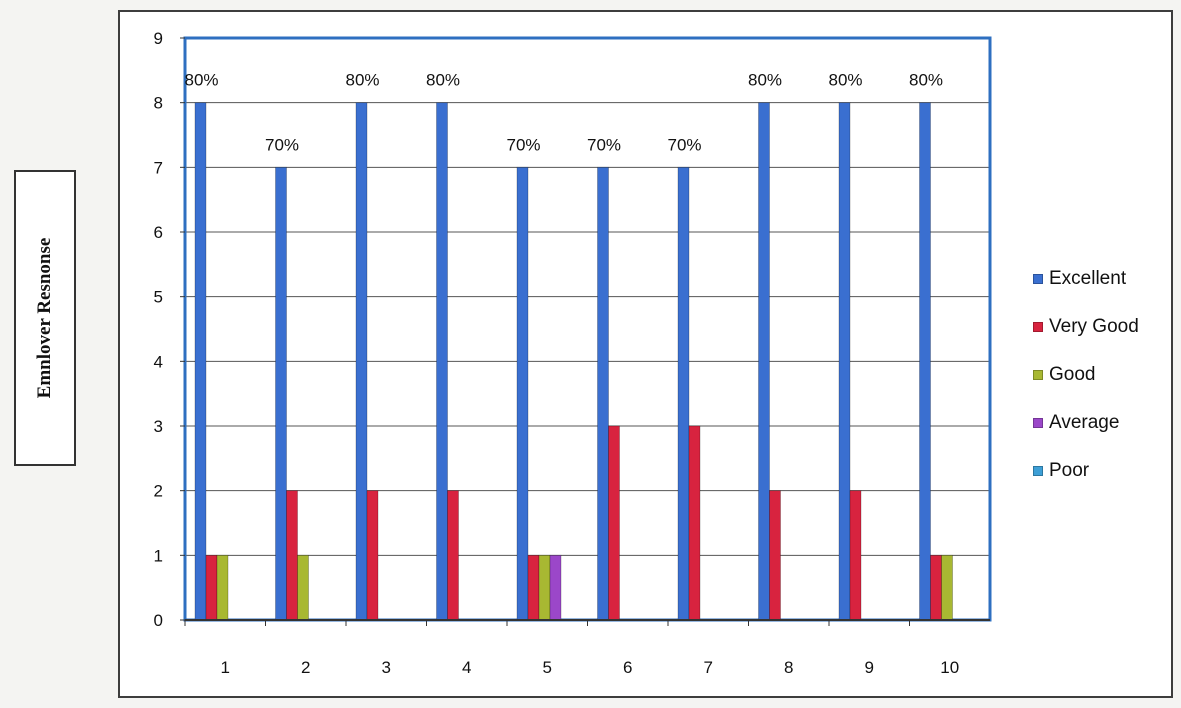  I want to click on y-tick-label: 9, so click(158, 38).